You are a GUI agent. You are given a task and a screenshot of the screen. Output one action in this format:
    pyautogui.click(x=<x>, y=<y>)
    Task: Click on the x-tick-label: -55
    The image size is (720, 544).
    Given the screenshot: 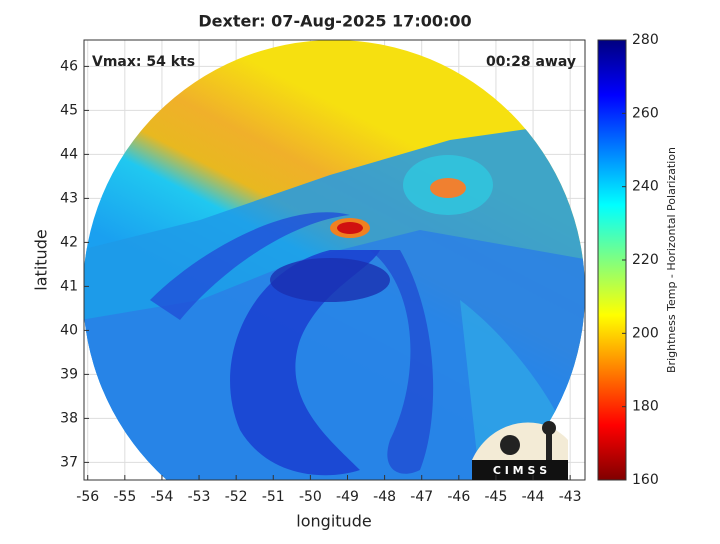 What is the action you would take?
    pyautogui.click(x=124, y=497)
    